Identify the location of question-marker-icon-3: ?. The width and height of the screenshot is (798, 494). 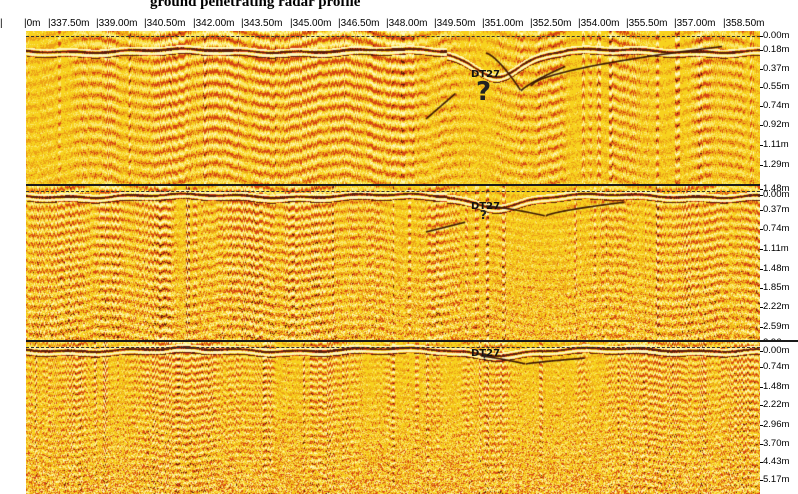
(485, 358).